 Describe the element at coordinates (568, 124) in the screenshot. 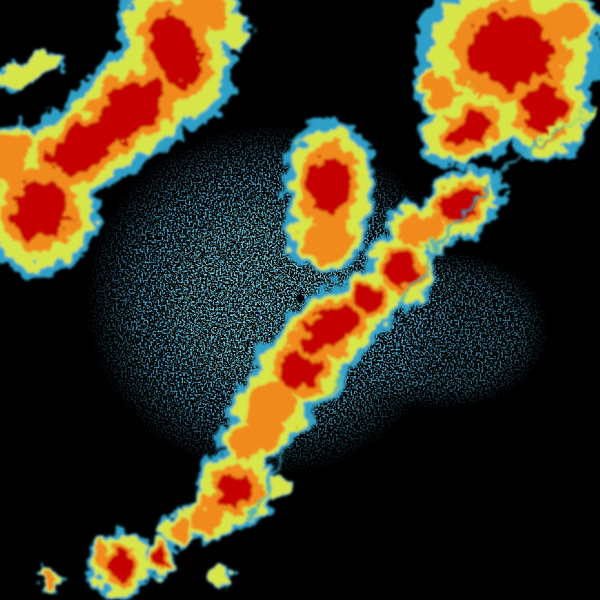

I see `gust-front-bright` at that location.